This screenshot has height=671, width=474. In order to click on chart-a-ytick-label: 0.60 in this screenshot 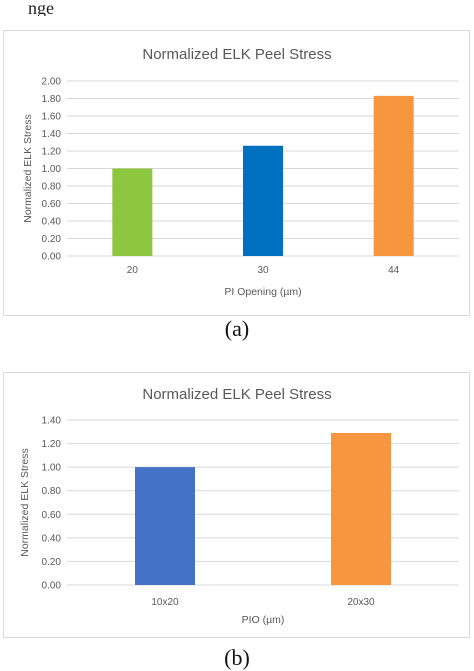, I will do `click(52, 204)`.